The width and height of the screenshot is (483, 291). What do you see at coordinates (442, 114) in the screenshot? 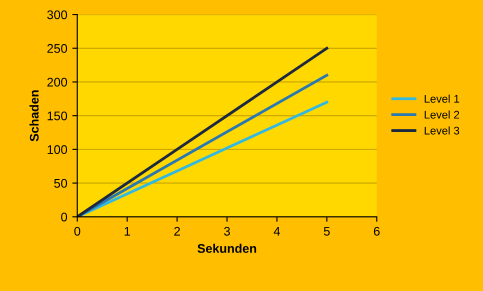
I see `legend-label: Level 2` at bounding box center [442, 114].